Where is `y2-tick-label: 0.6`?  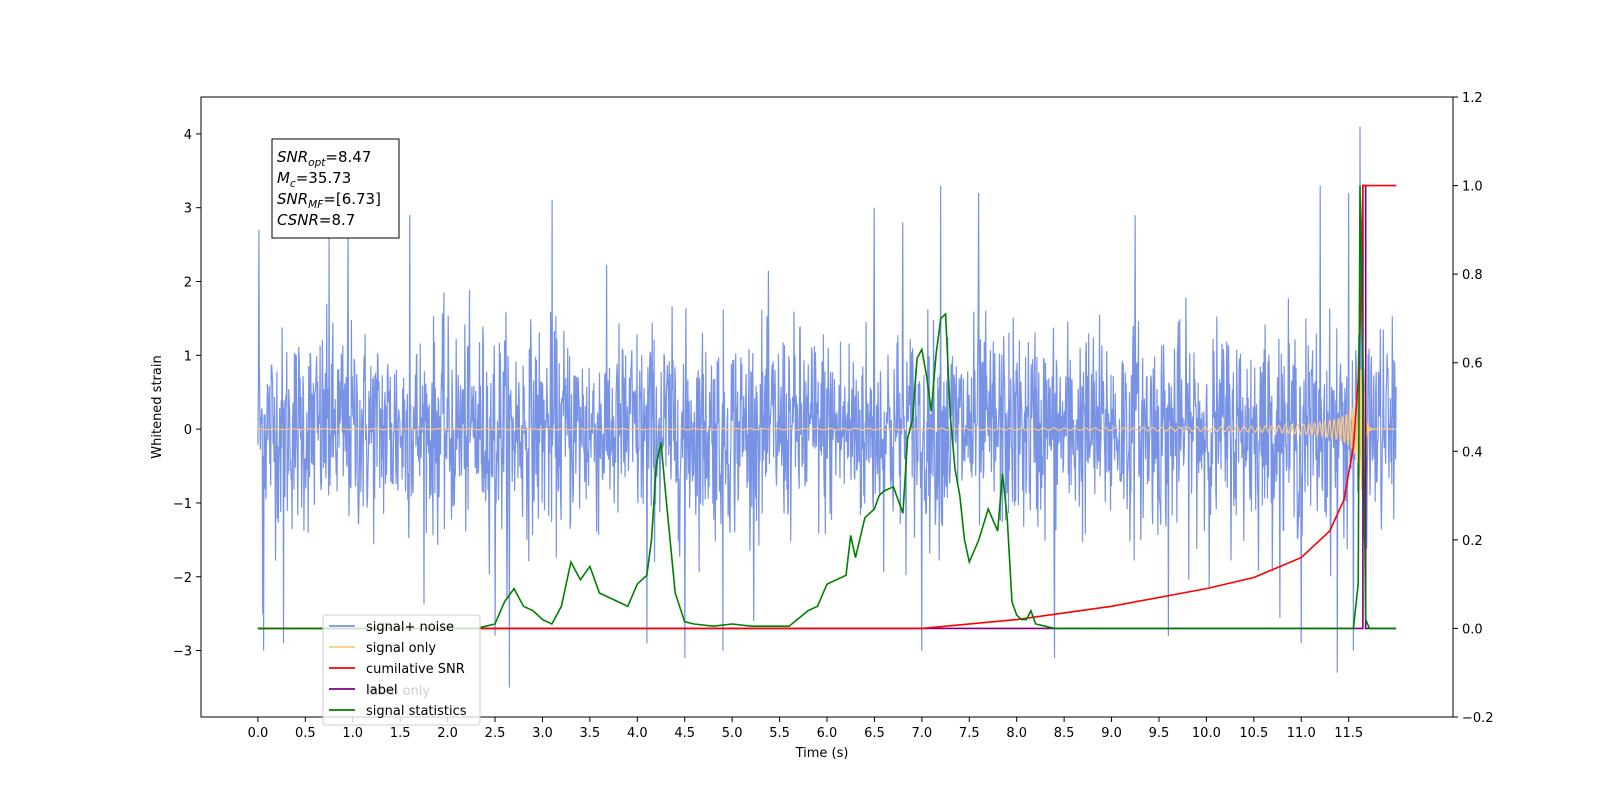 y2-tick-label: 0.6 is located at coordinates (1472, 364).